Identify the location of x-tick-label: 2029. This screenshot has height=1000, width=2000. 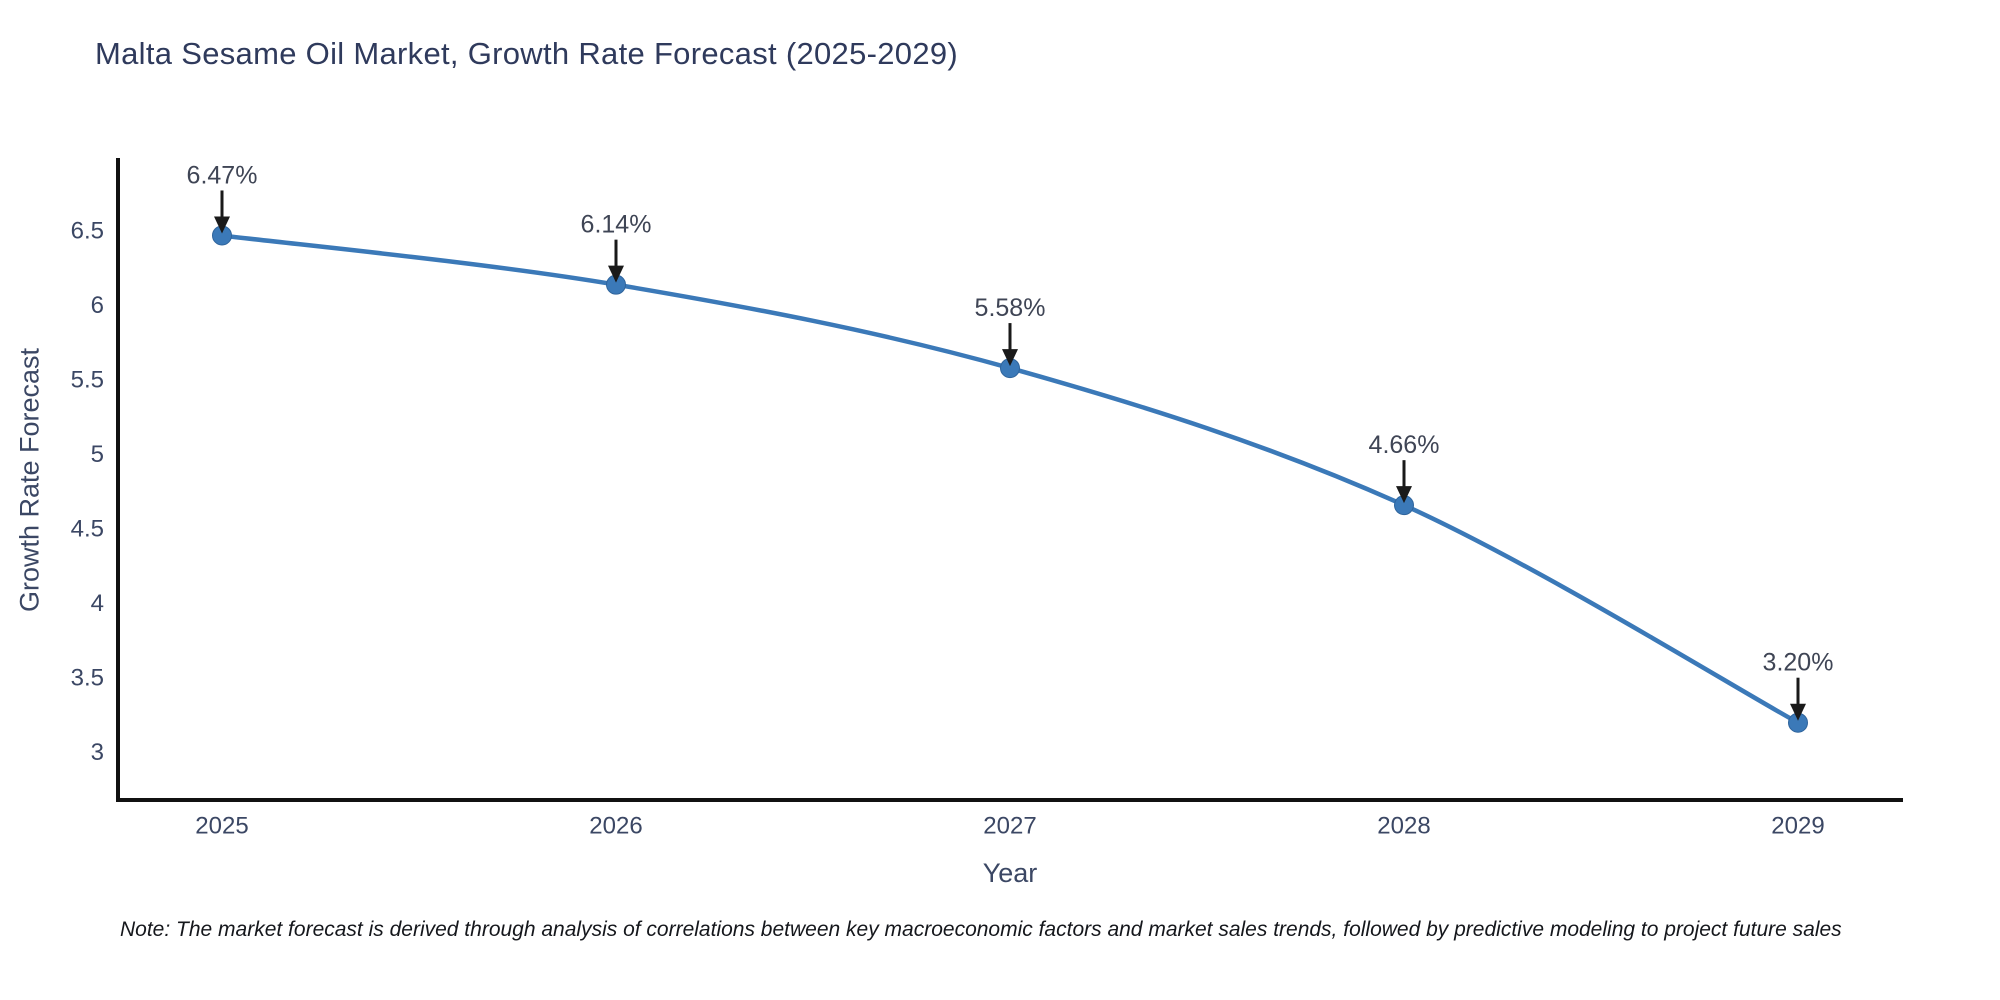
(1797, 826).